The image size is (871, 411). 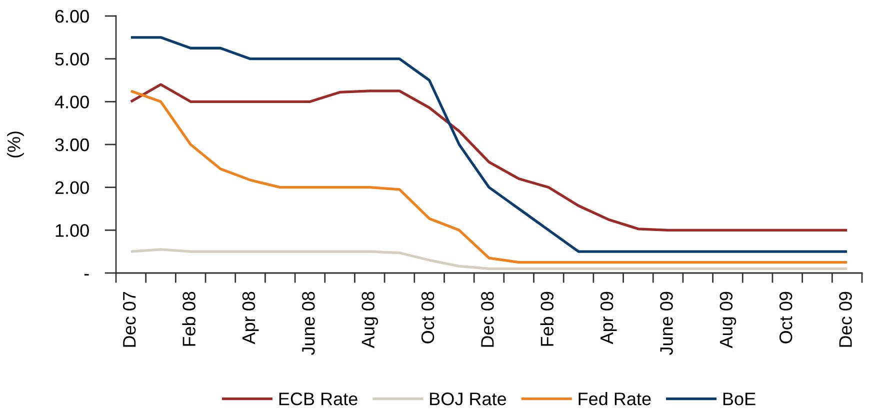 What do you see at coordinates (72, 230) in the screenshot?
I see `y-tick-label: 1.00` at bounding box center [72, 230].